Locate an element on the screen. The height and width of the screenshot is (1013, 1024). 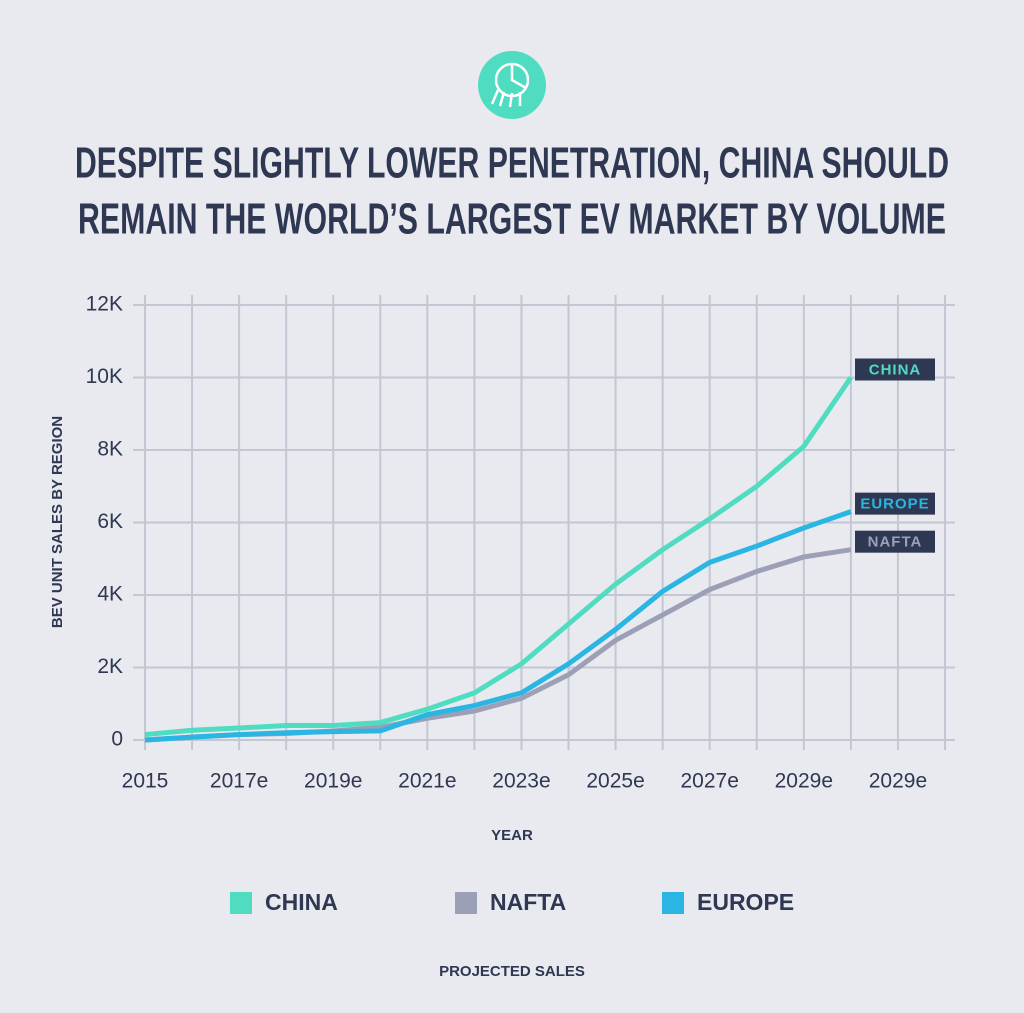
logo is located at coordinates (512, 85).